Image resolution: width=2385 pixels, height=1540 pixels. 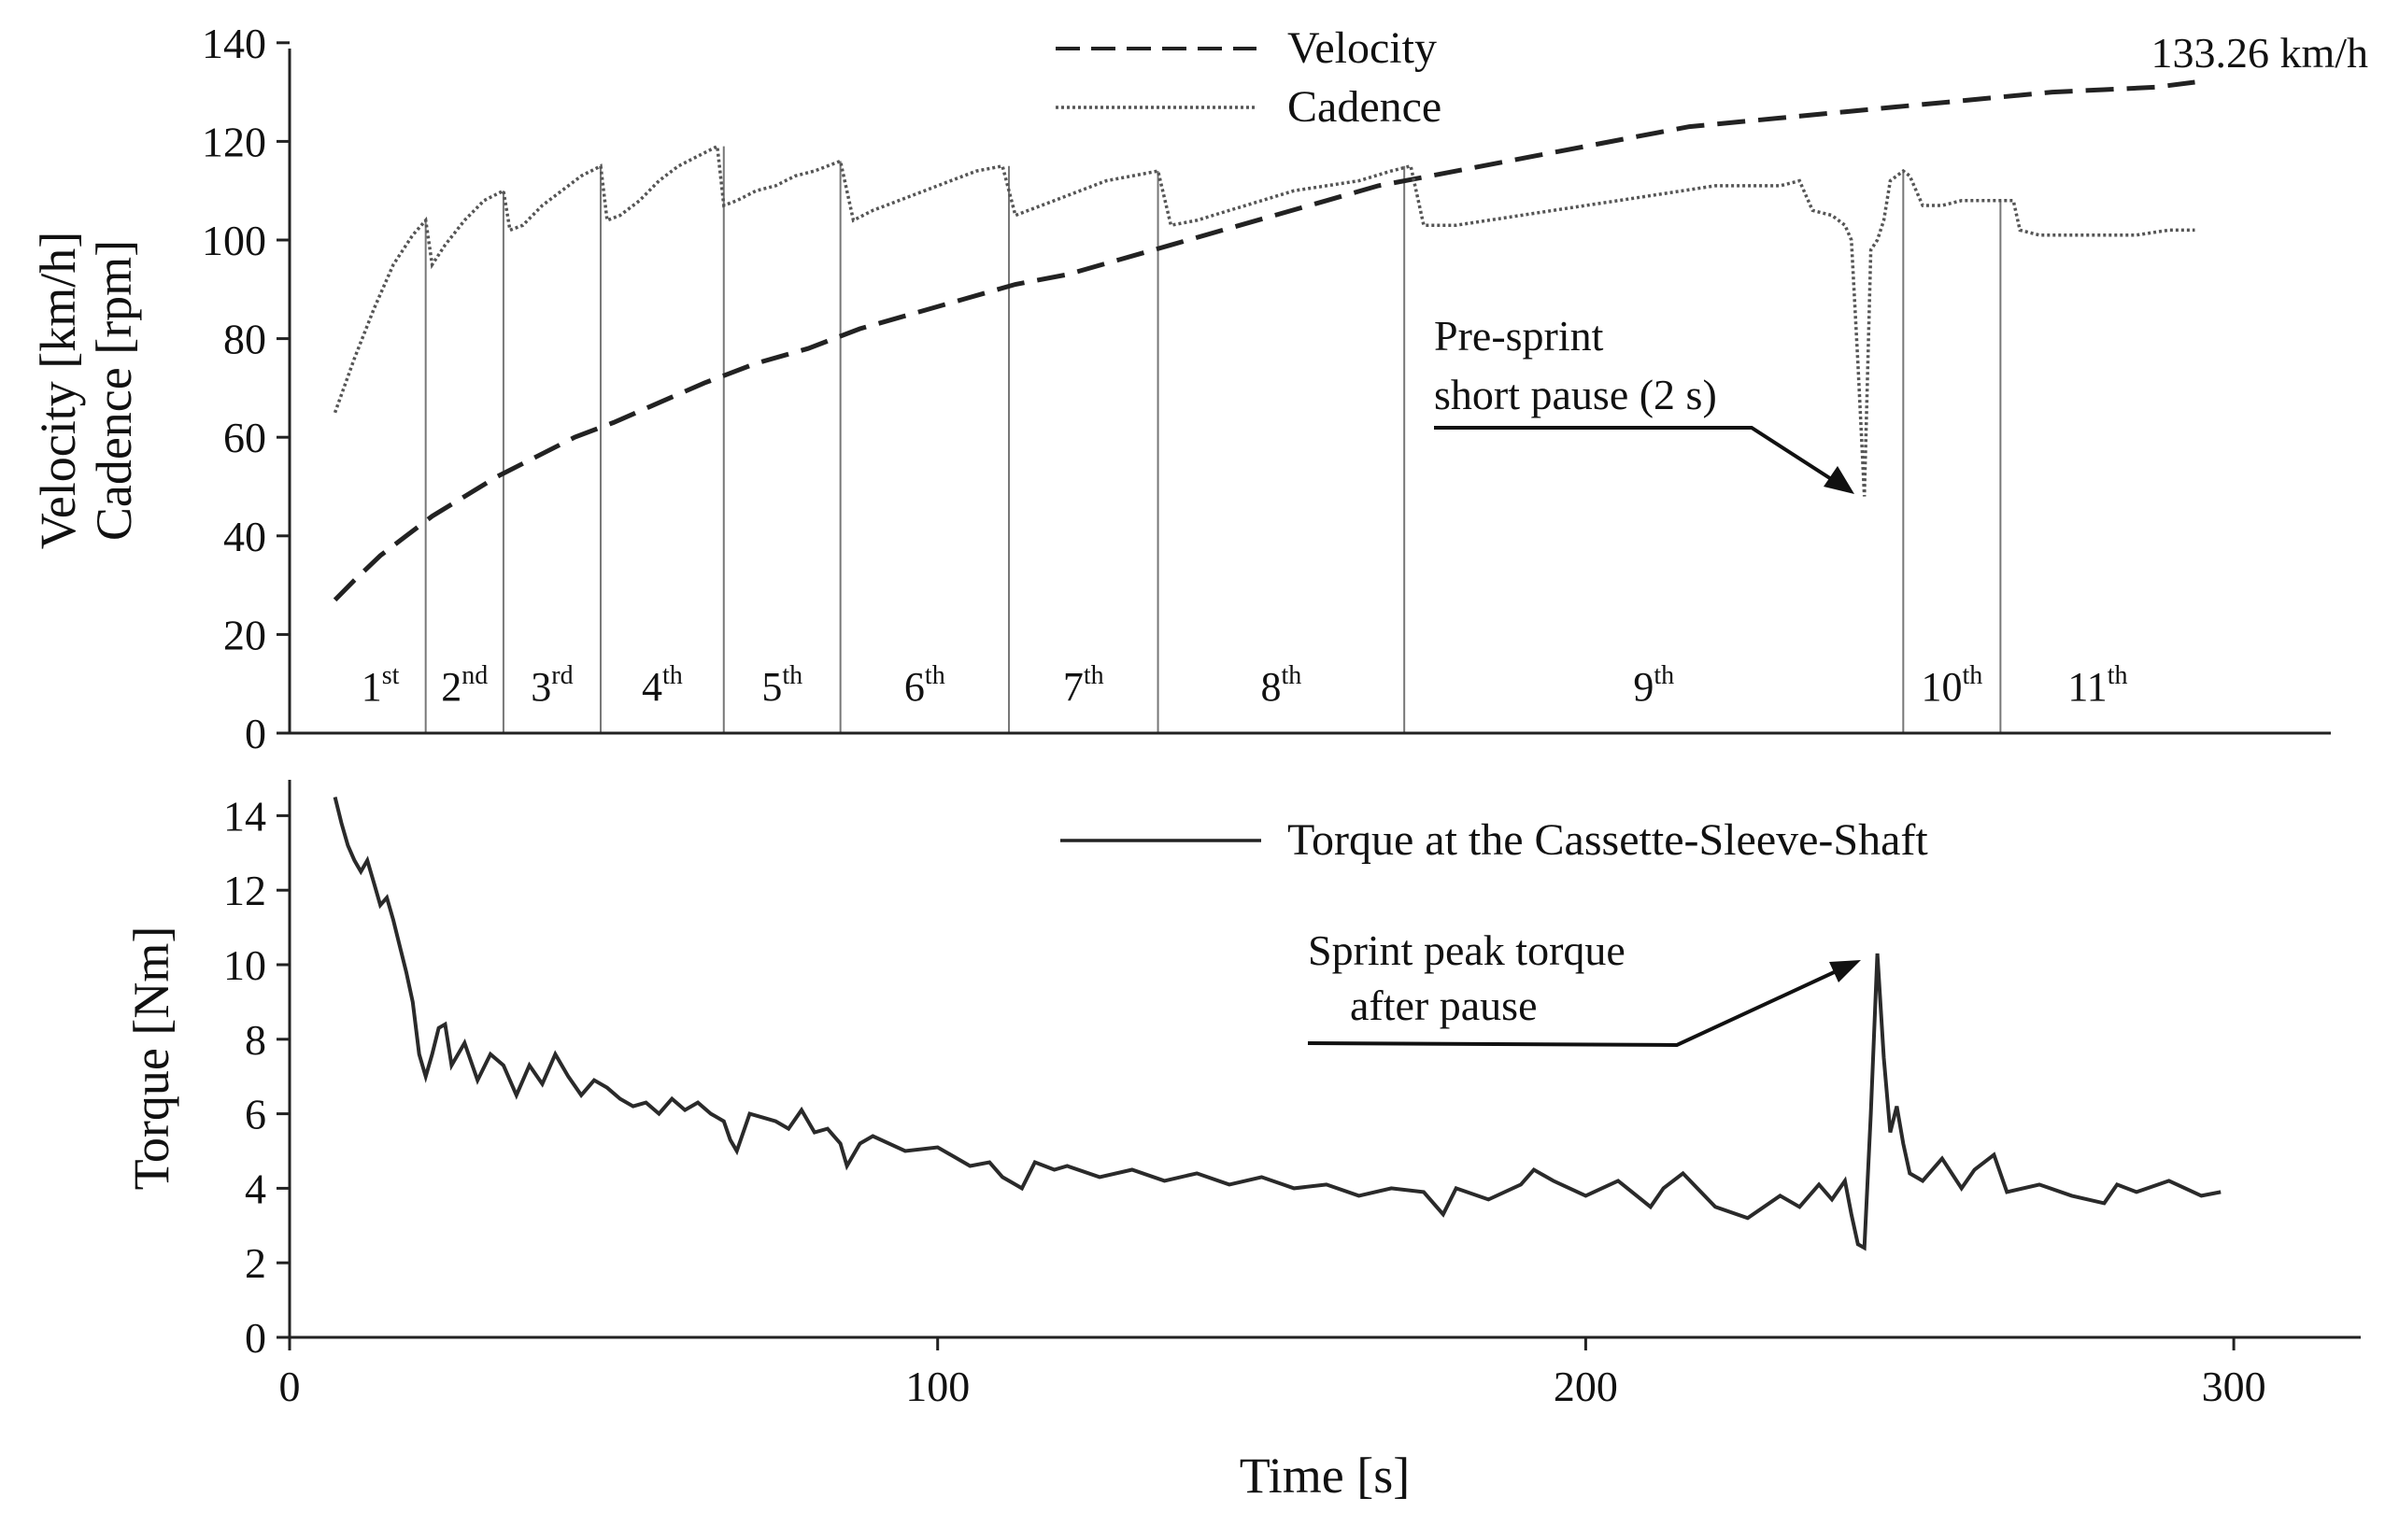 What do you see at coordinates (290, 1386) in the screenshot?
I see `x-tick-label: 0` at bounding box center [290, 1386].